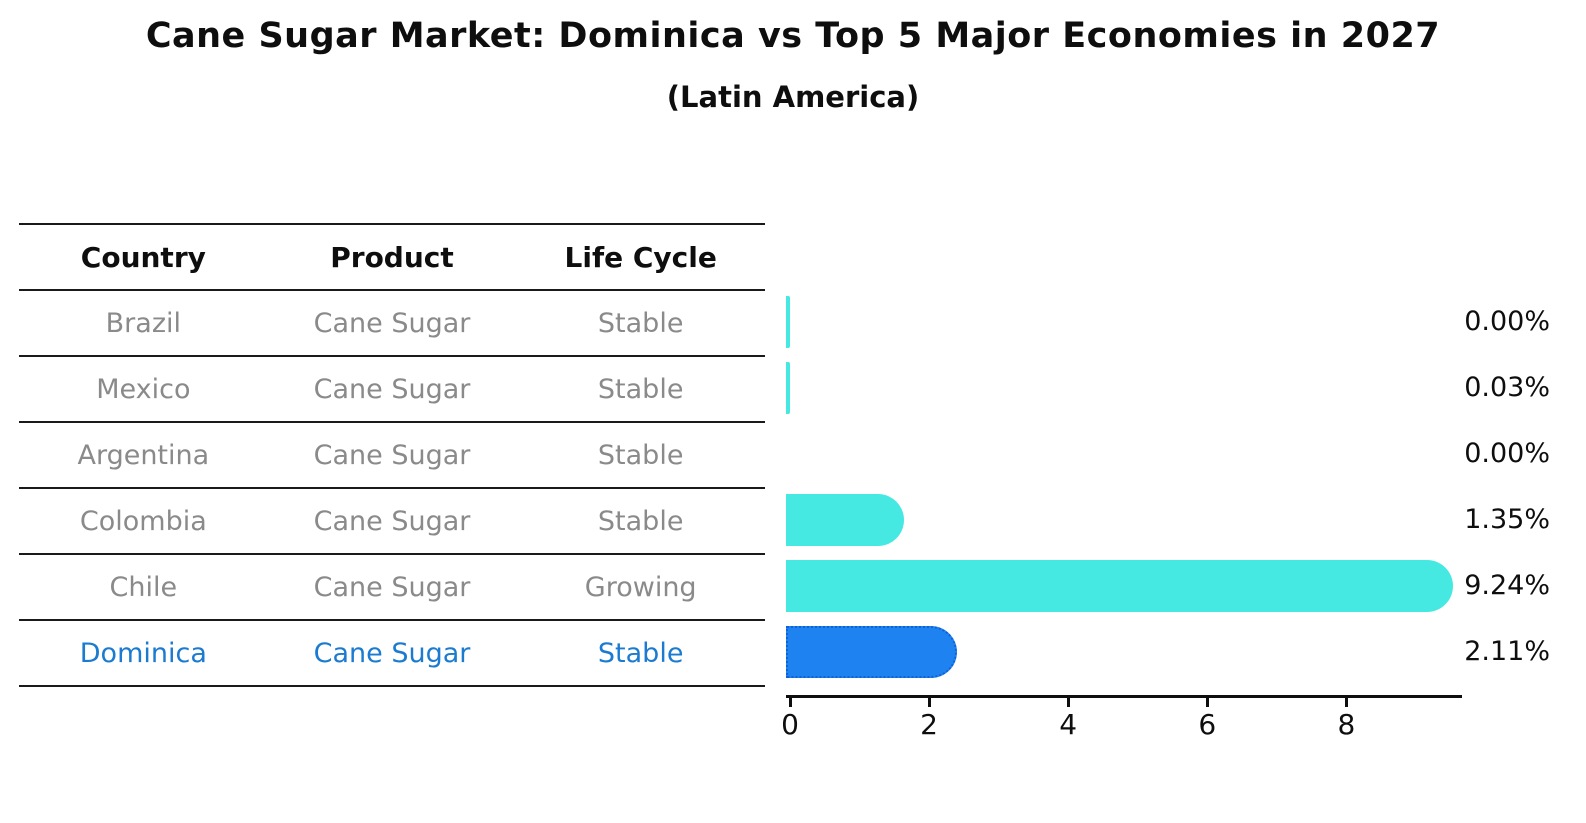 This screenshot has height=823, width=1586. I want to click on table-row-mexico: Mexico Cane Sugar Stable, so click(392, 390).